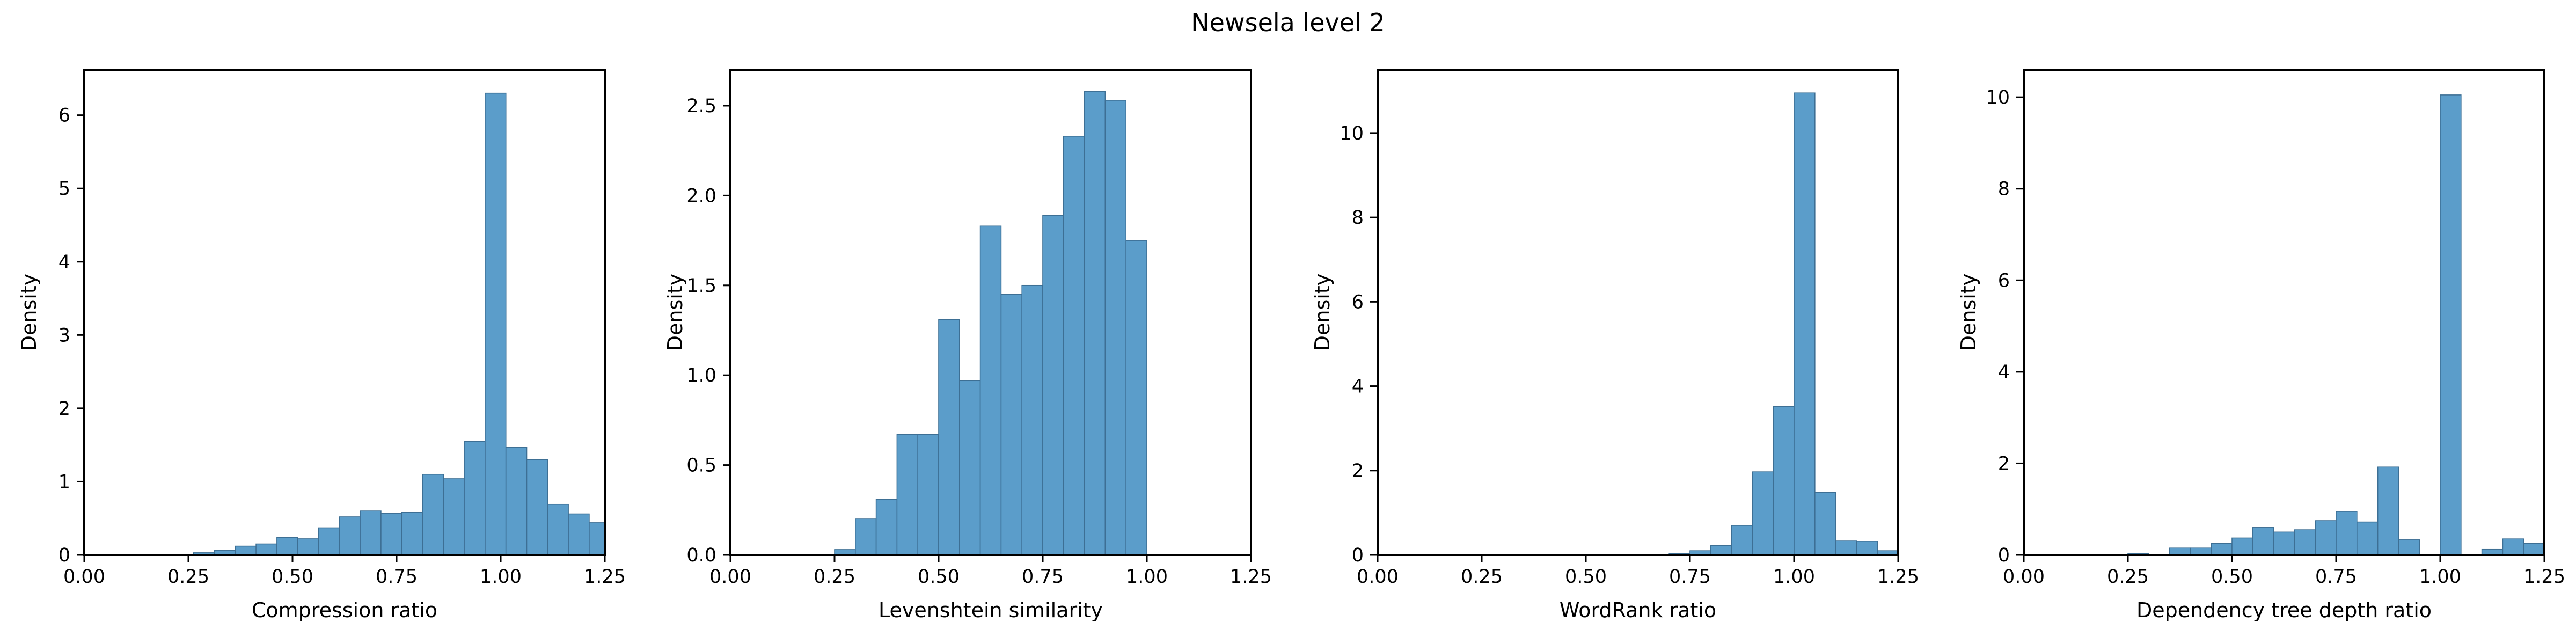 The height and width of the screenshot is (644, 2576). What do you see at coordinates (701, 375) in the screenshot?
I see `y-tick-label: 1.0` at bounding box center [701, 375].